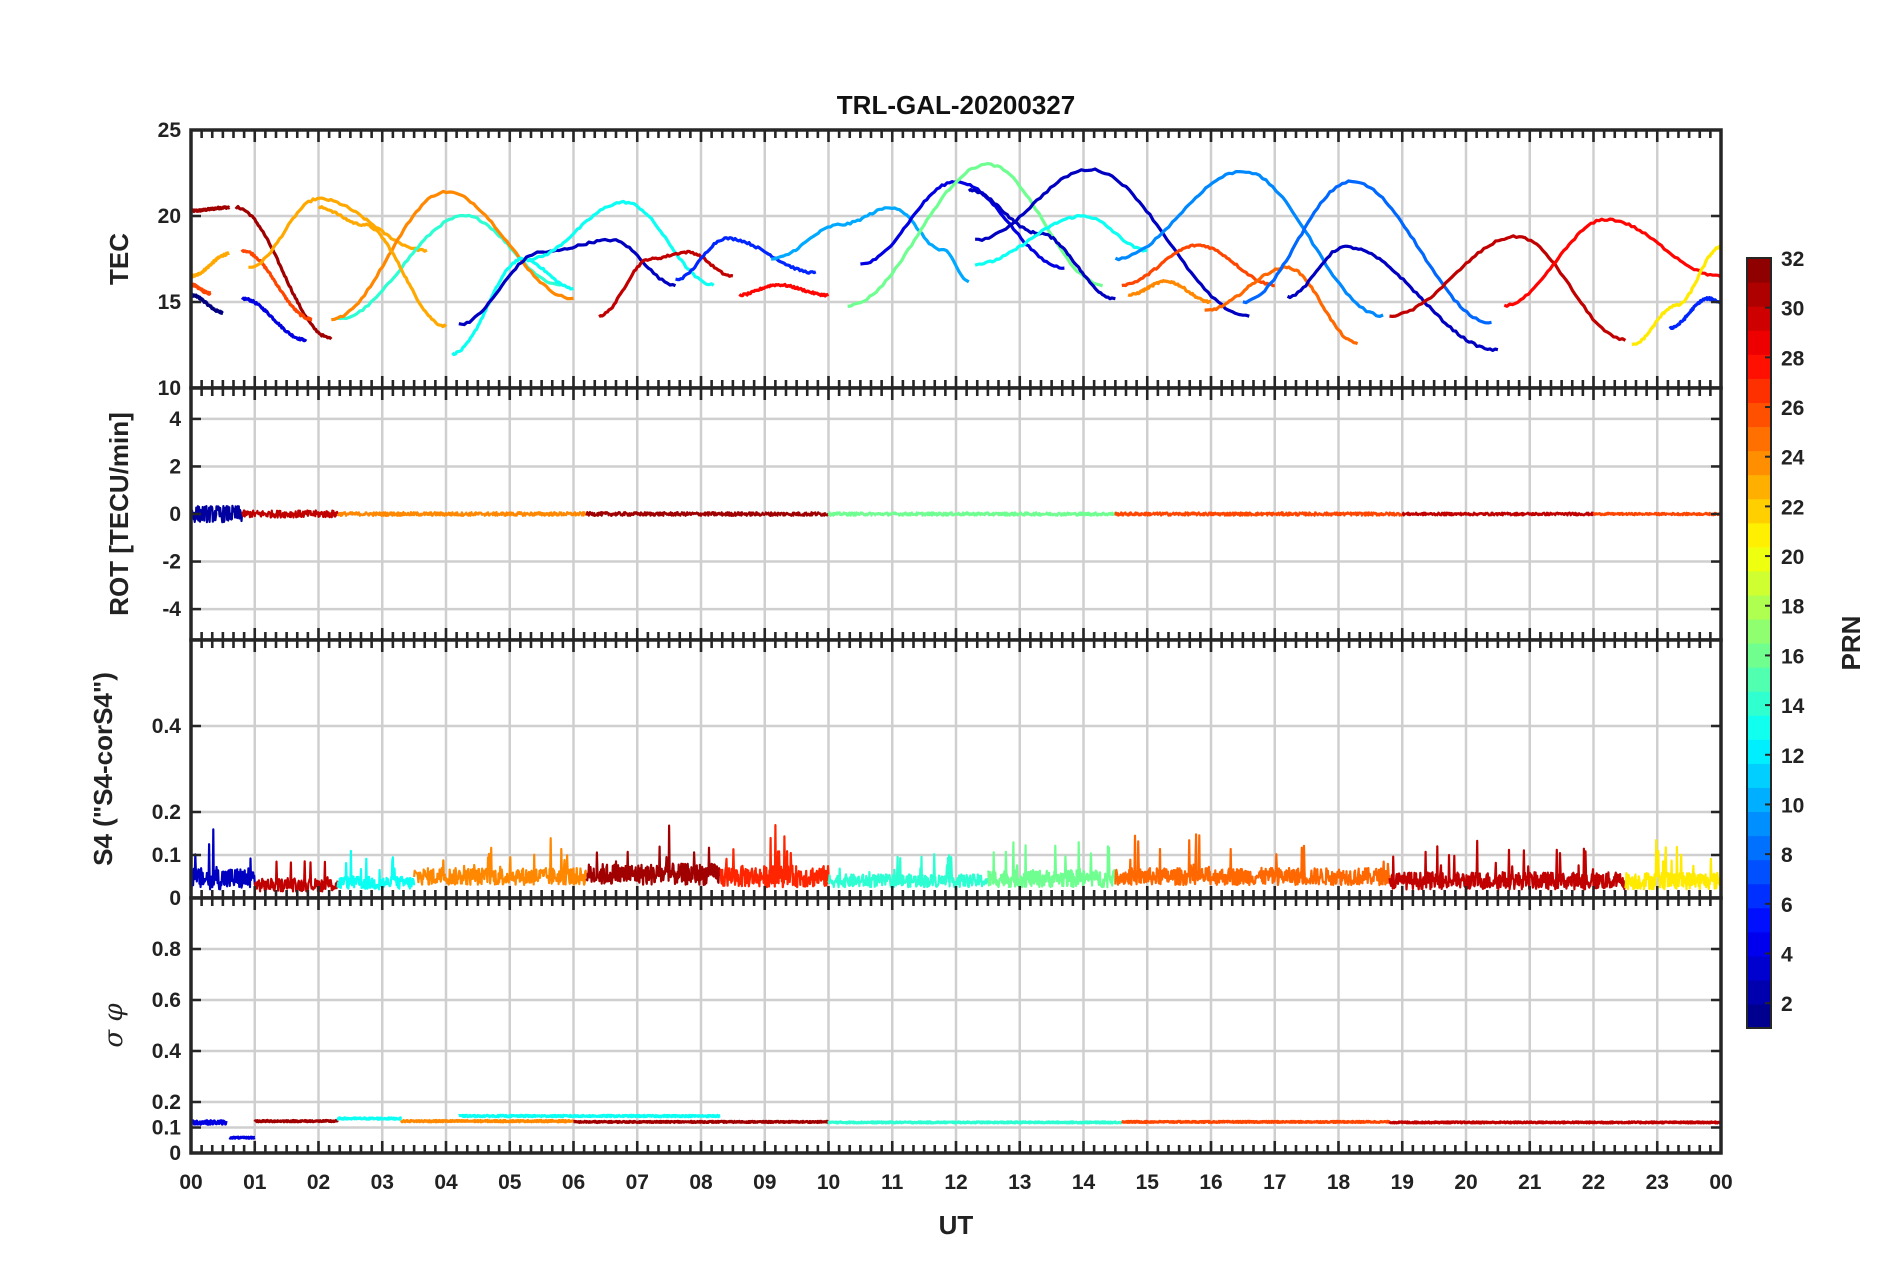 The image size is (1902, 1272). I want to click on y-tick-label: 0.8, so click(167, 949).